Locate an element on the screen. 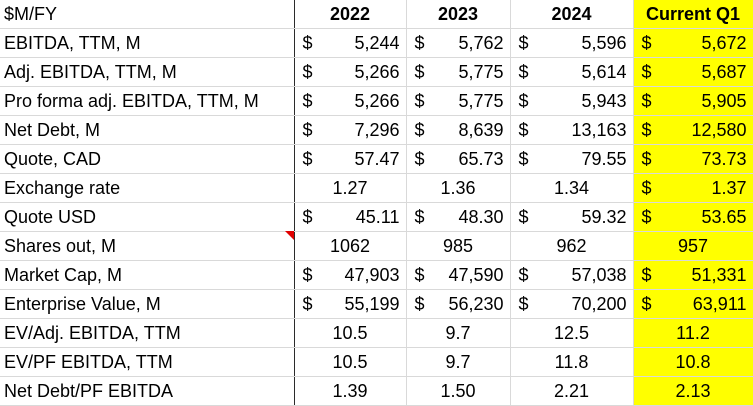 Image resolution: width=753 pixels, height=406 pixels. value-cell: $8,639 is located at coordinates (458, 130).